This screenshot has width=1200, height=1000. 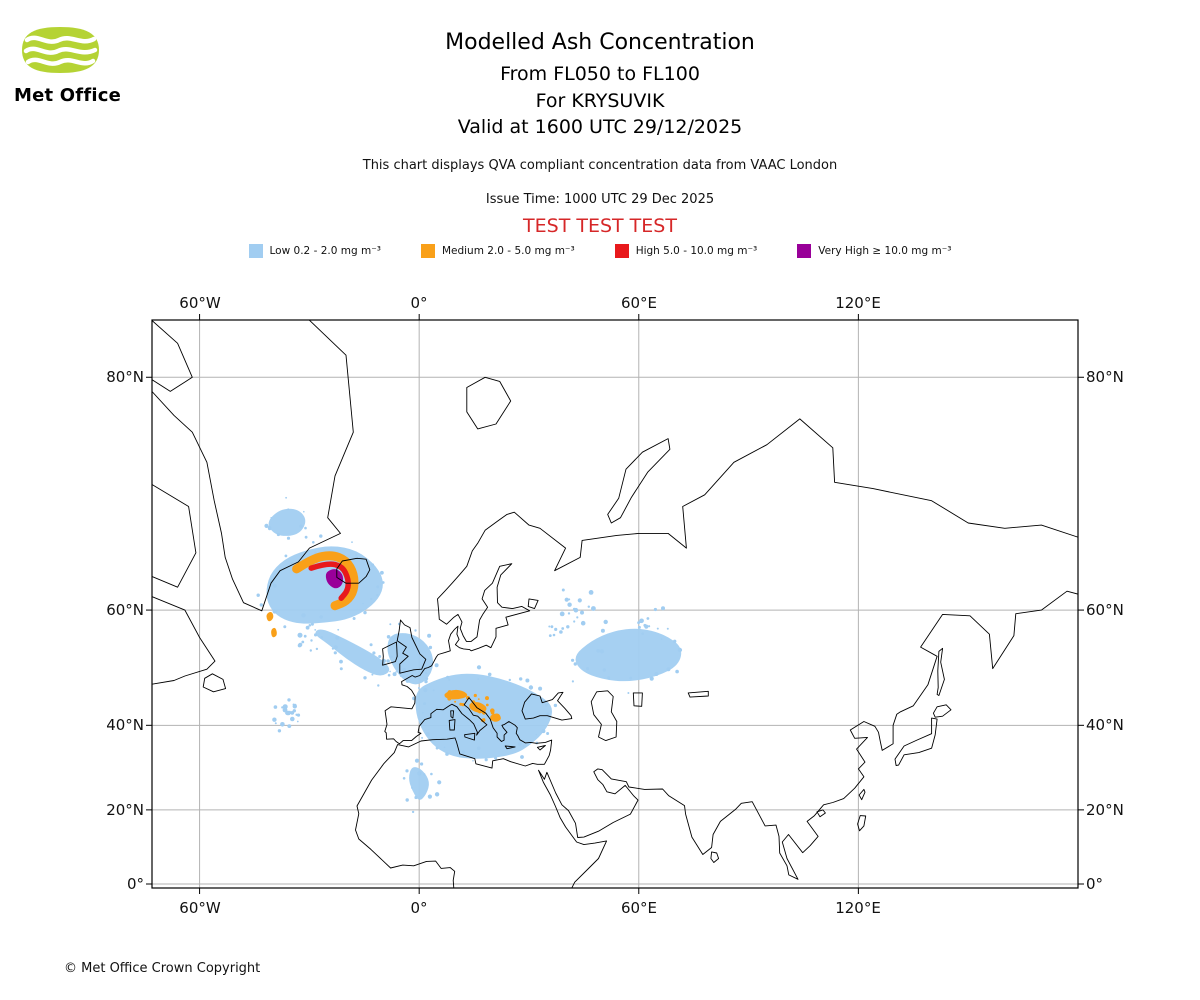 What do you see at coordinates (885, 251) in the screenshot?
I see `legend-label-very-high: Very High ≥ 10.0 mg m⁻³` at bounding box center [885, 251].